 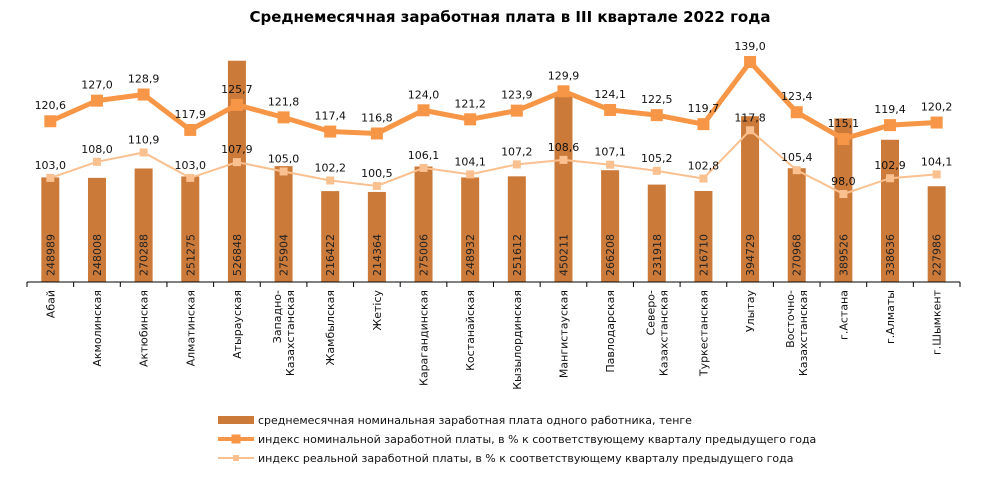 What do you see at coordinates (564, 75) in the screenshot?
I see `nominal-index-label: 129,9` at bounding box center [564, 75].